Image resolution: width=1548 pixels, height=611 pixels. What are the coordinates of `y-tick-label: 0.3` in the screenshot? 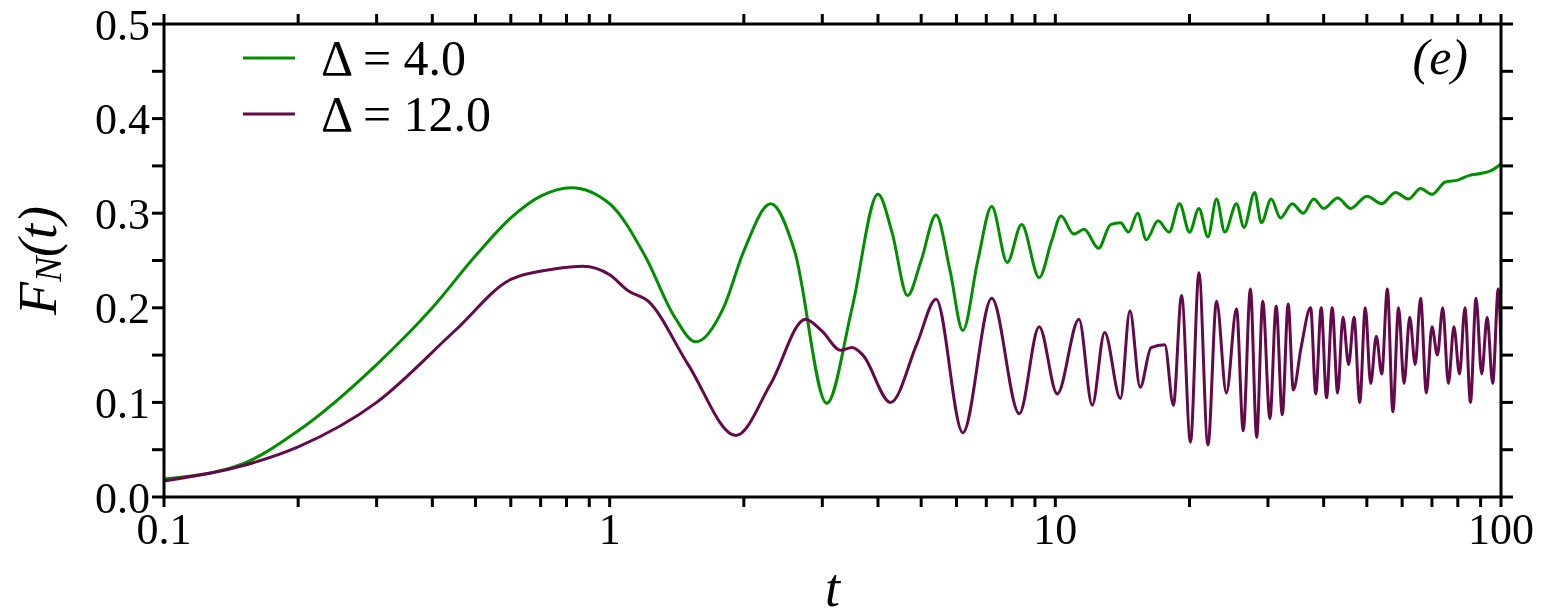 It's located at (122, 214).